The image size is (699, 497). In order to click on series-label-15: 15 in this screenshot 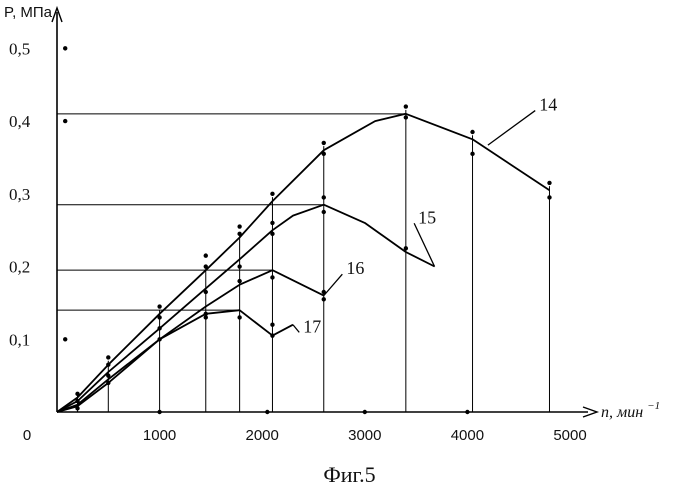, I will do `click(427, 217)`.